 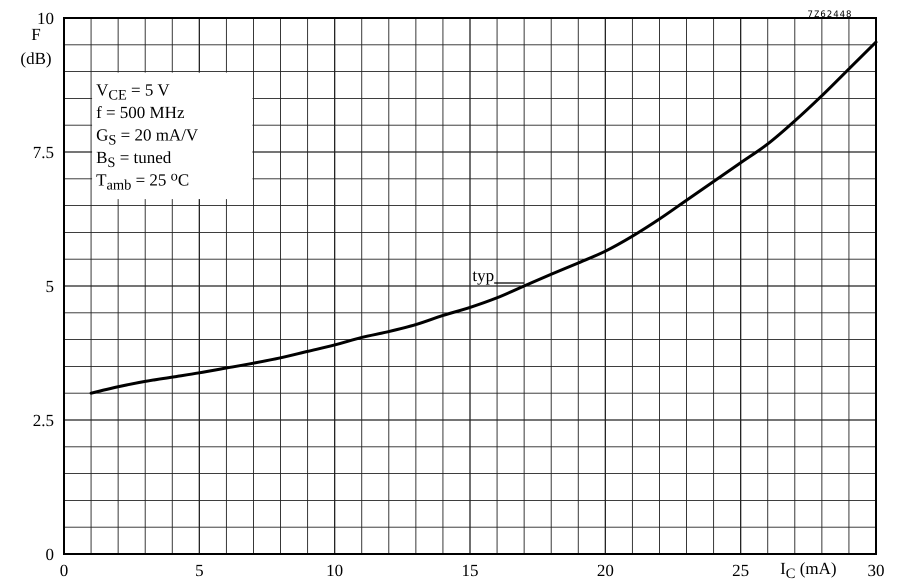 I want to click on x-tick-label: 25, so click(x=741, y=570).